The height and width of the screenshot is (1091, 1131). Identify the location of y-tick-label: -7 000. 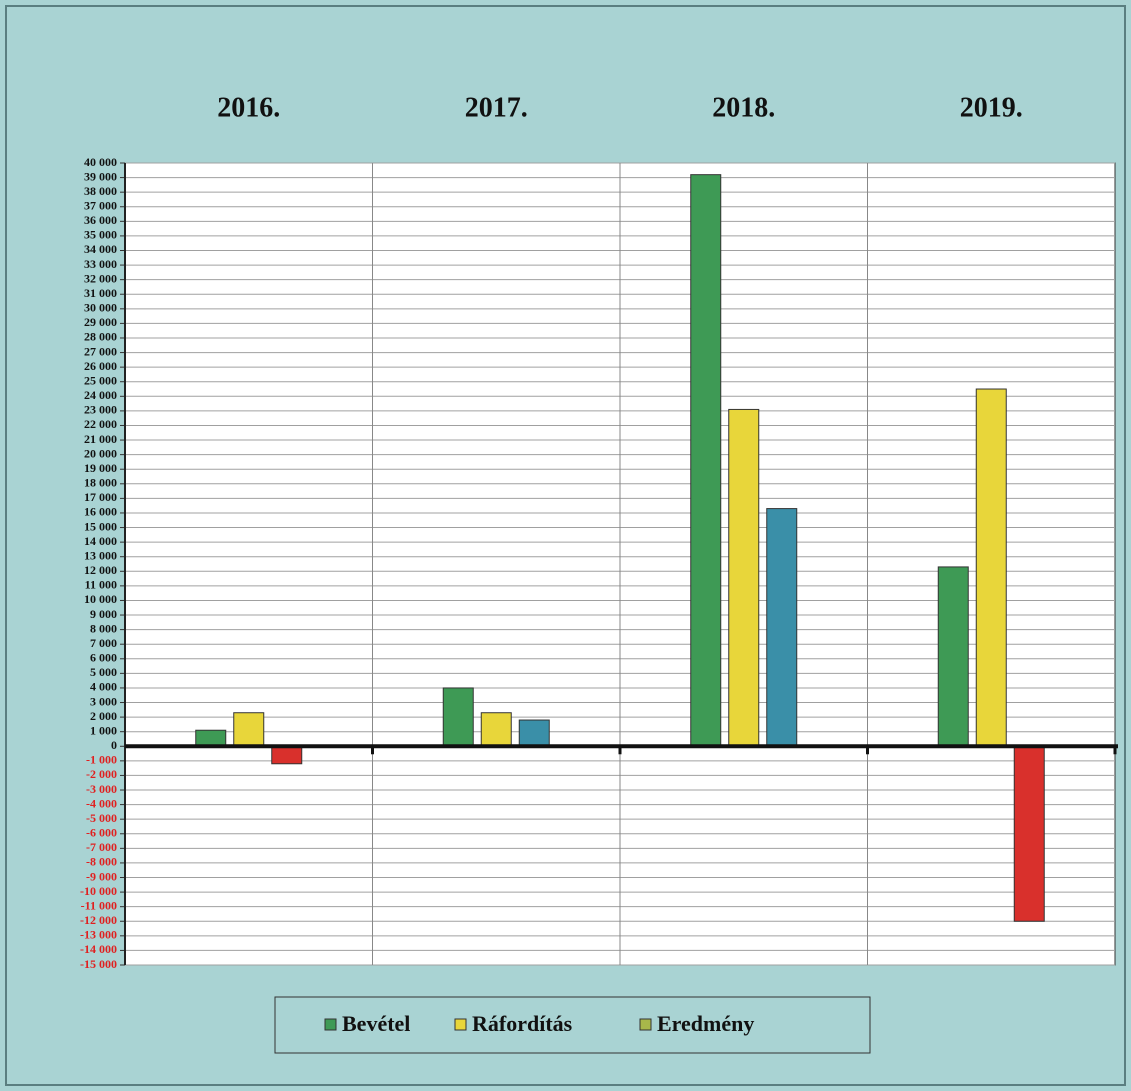
(101, 847).